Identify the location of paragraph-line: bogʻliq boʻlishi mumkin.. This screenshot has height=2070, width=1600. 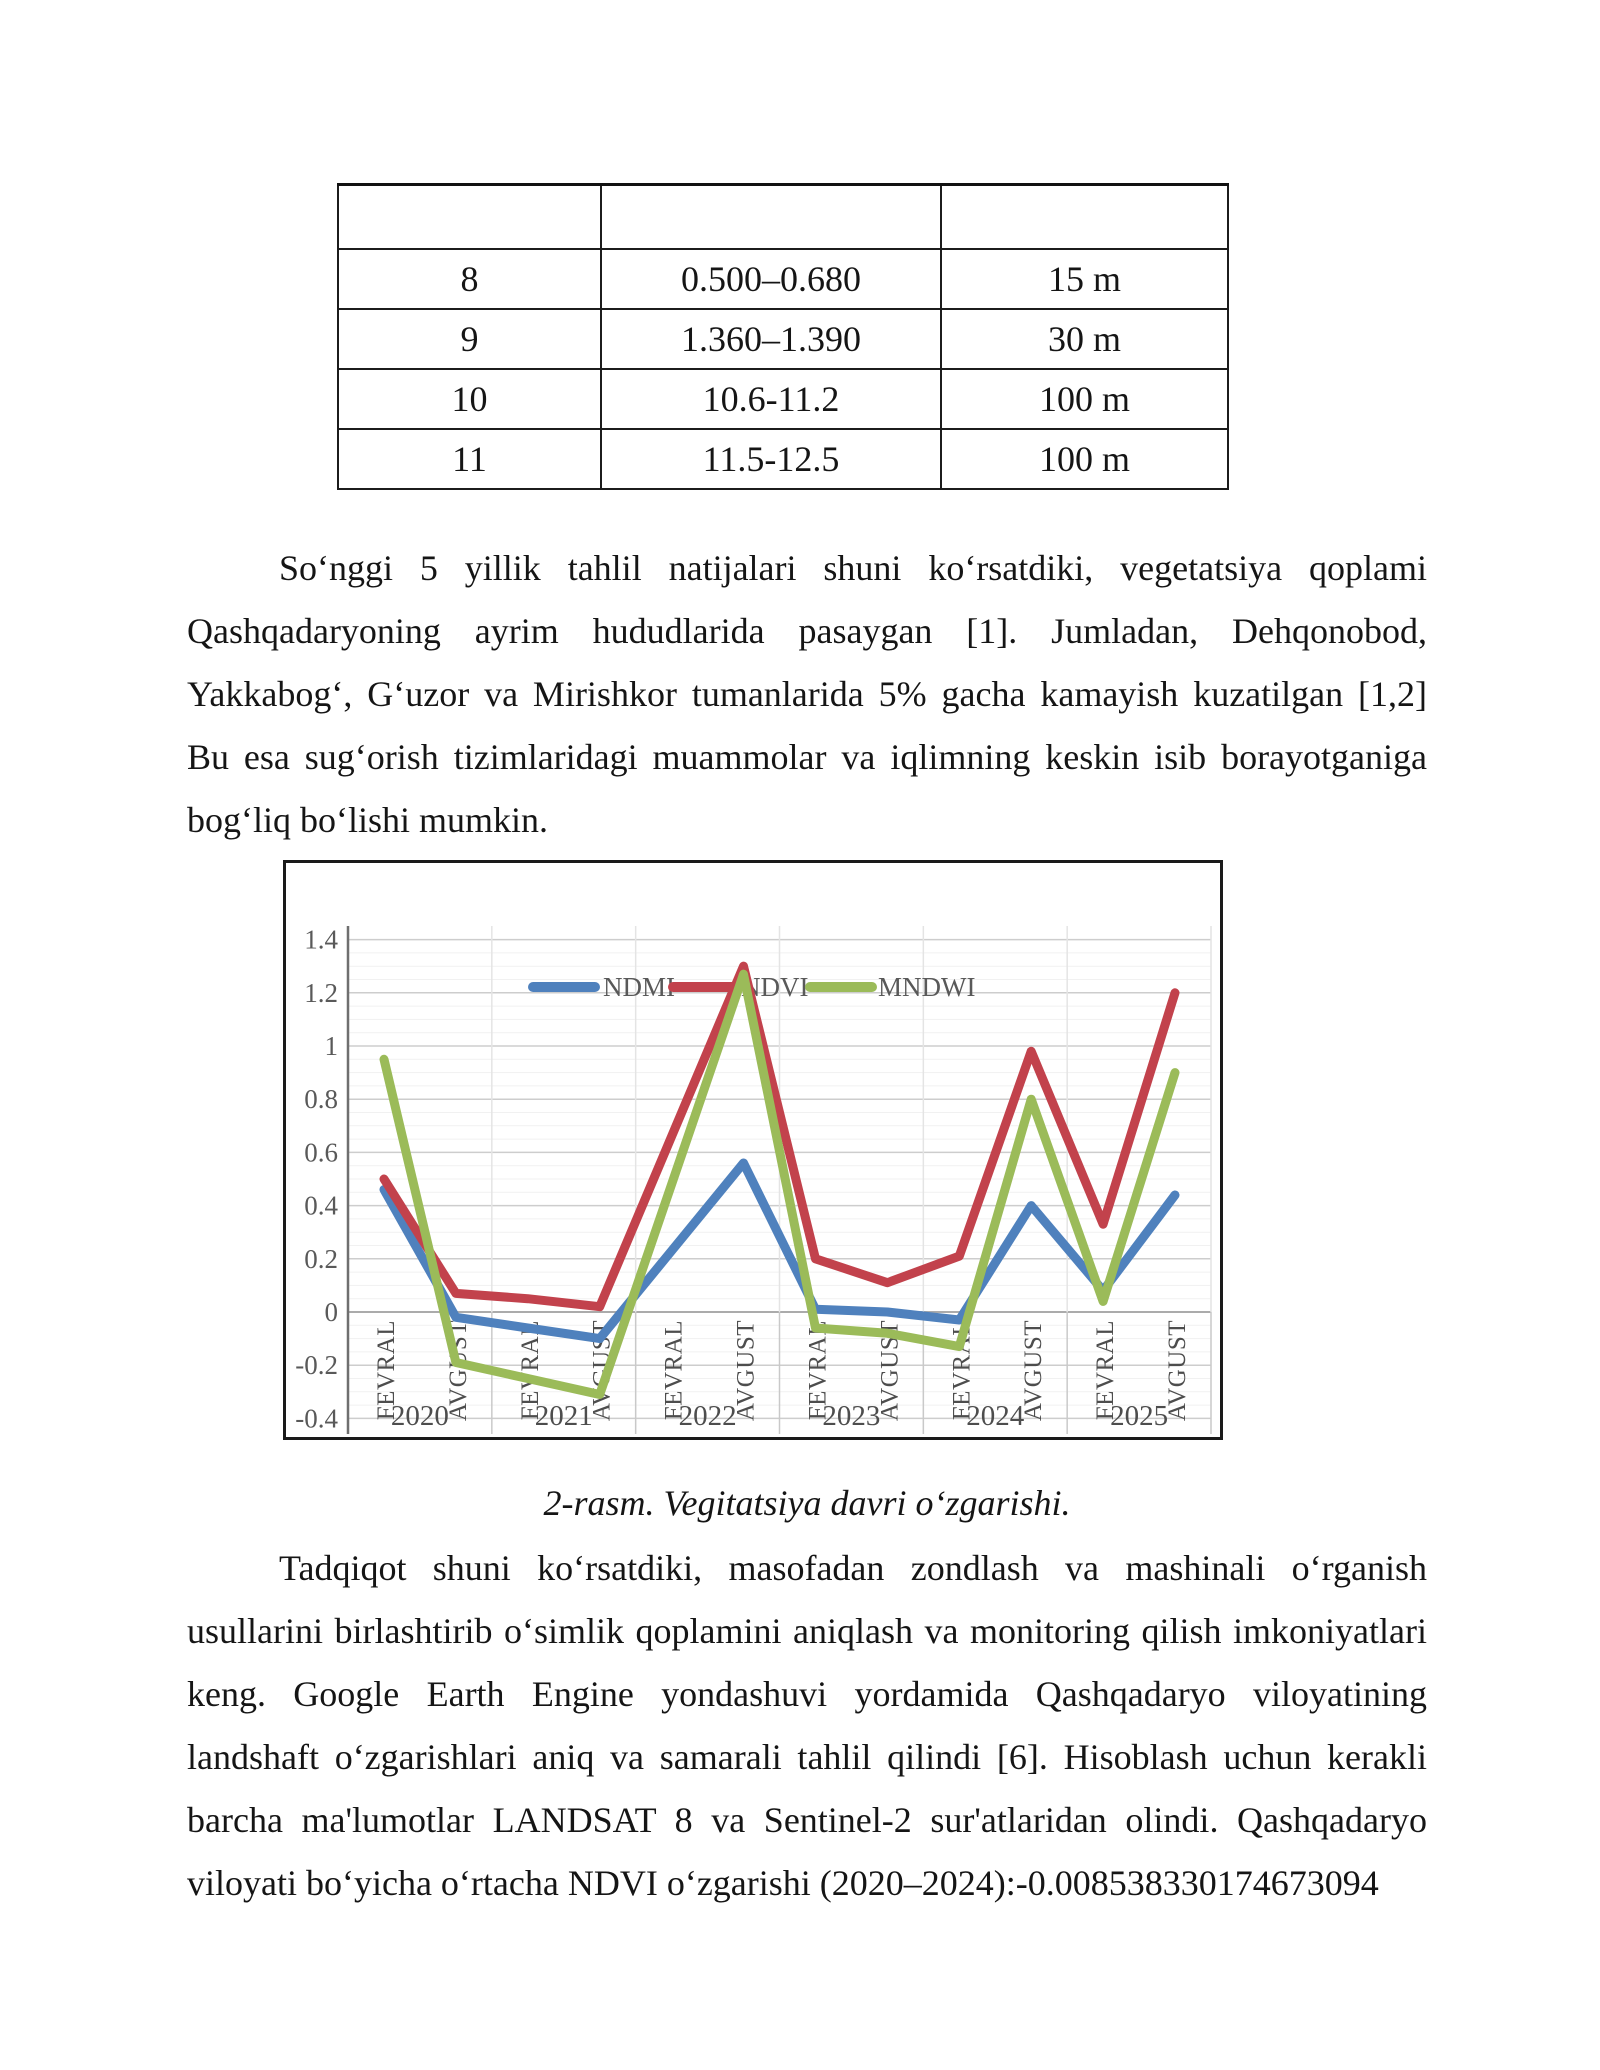
(368, 820).